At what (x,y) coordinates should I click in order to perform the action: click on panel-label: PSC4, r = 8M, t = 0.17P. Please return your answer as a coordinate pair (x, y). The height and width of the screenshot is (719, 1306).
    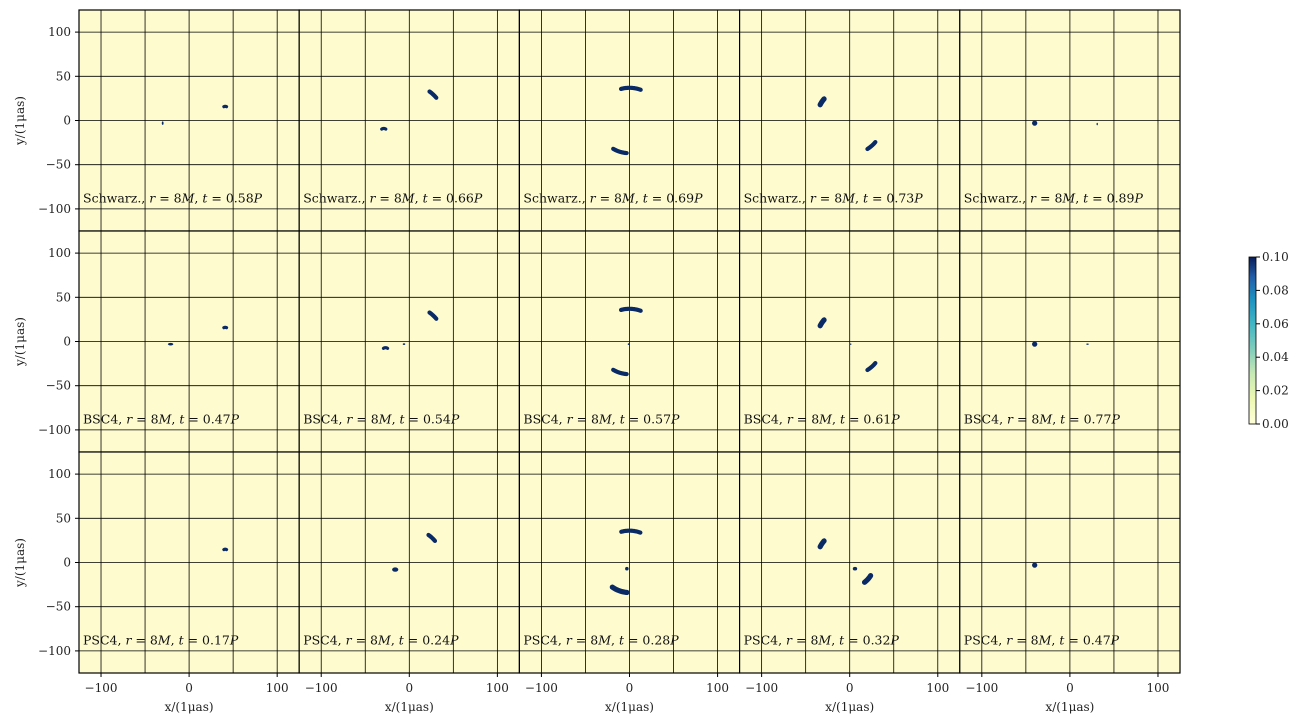
    Looking at the image, I should click on (161, 639).